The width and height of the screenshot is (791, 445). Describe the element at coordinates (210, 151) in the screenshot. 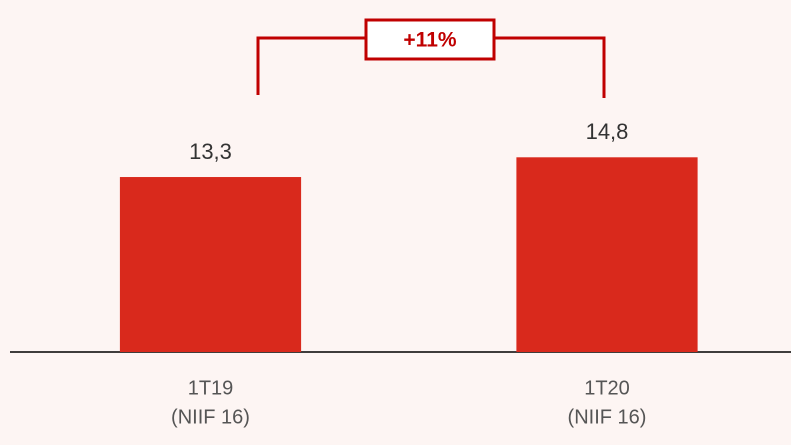

I see `value-label: 13,3` at that location.